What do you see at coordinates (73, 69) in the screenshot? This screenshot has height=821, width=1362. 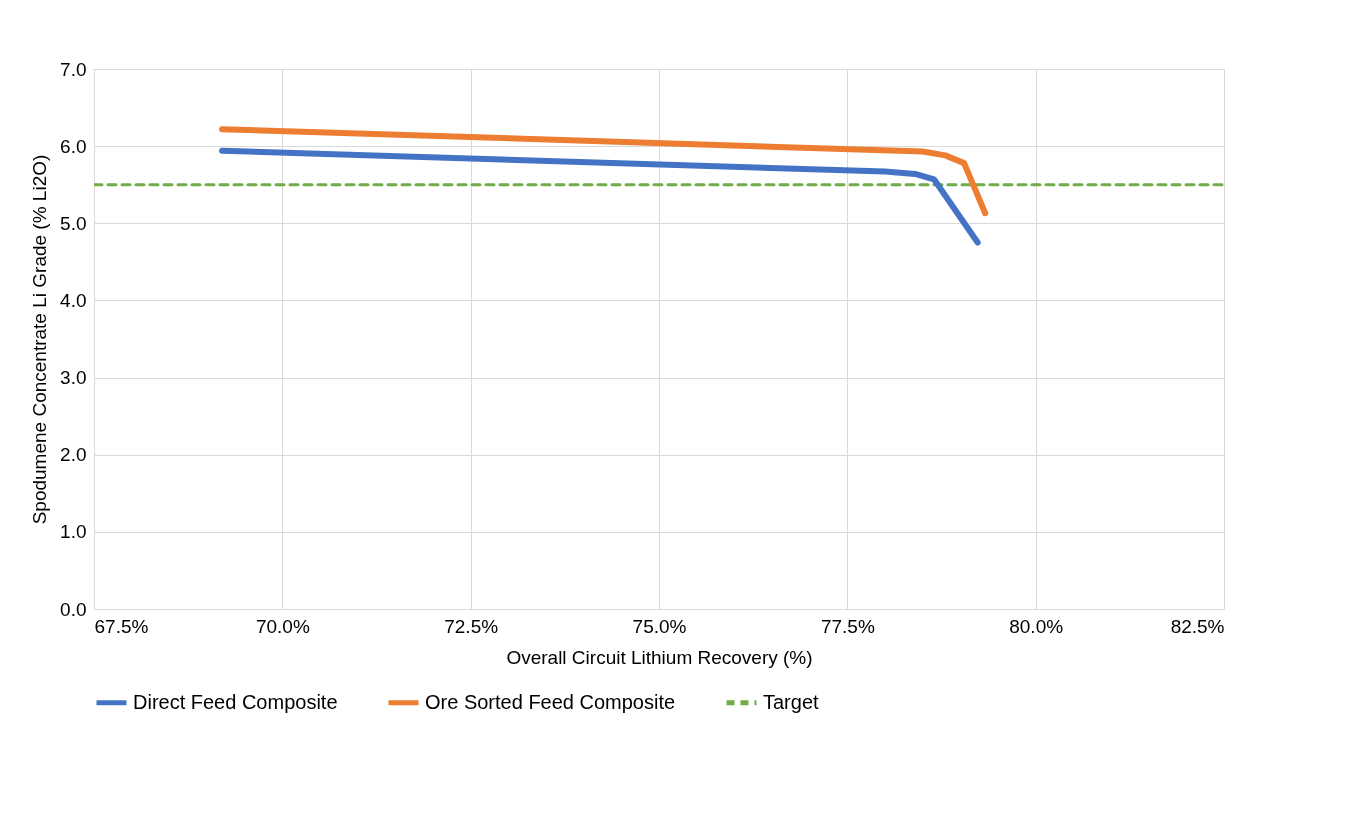 I see `y-tick-label: 7.0` at bounding box center [73, 69].